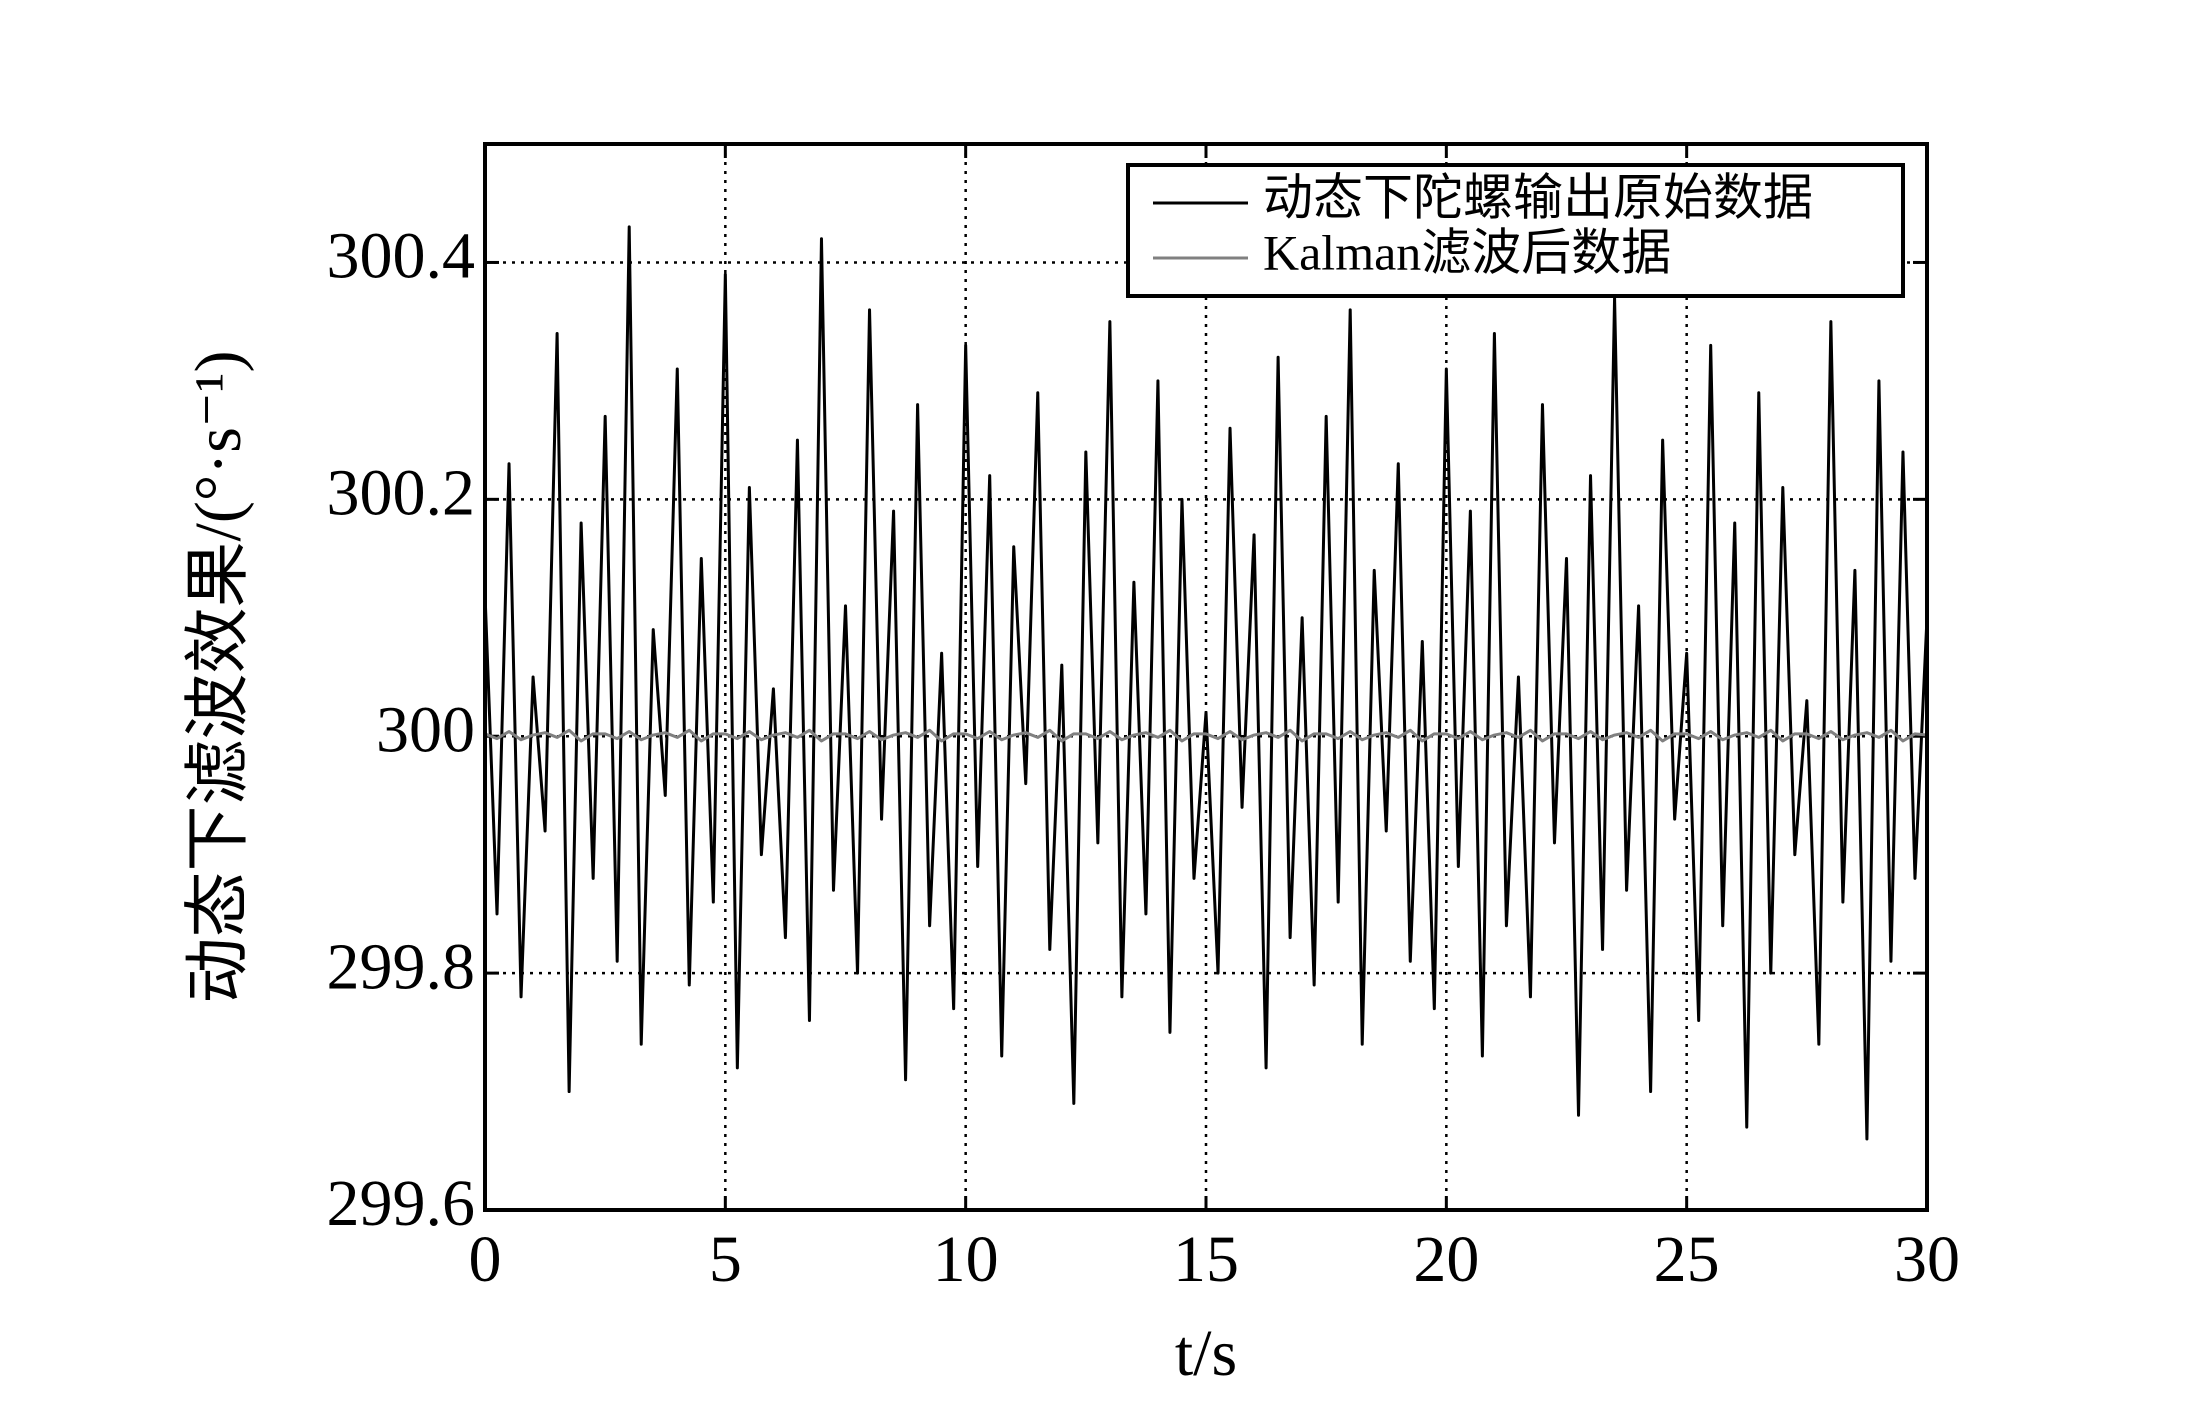 The image size is (2191, 1402). What do you see at coordinates (725, 1259) in the screenshot?
I see `x-tick-label: 5` at bounding box center [725, 1259].